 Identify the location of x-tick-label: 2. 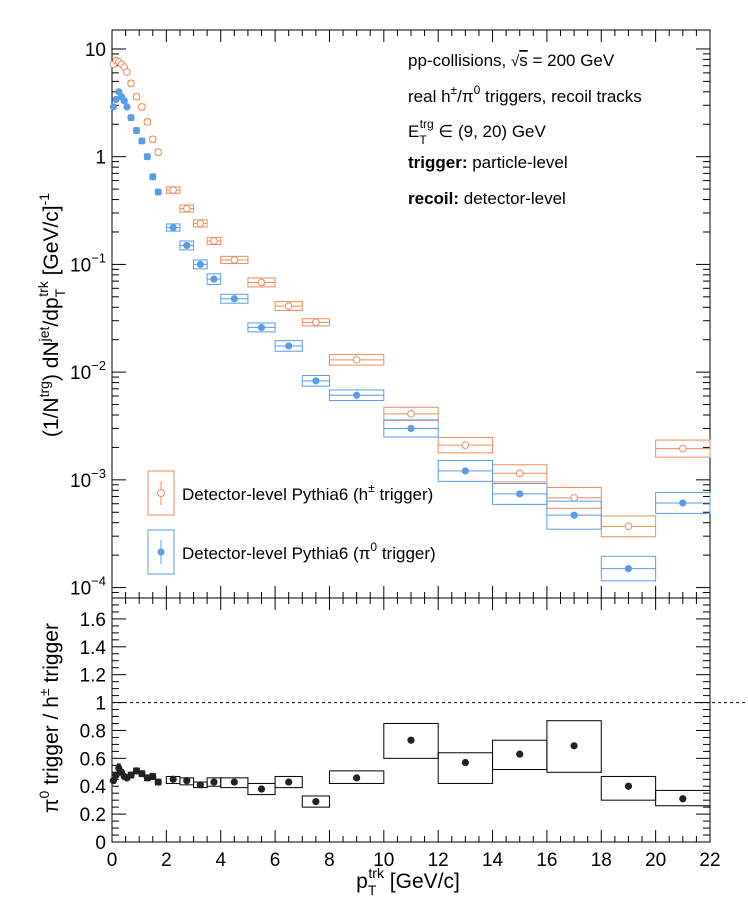
(166, 860).